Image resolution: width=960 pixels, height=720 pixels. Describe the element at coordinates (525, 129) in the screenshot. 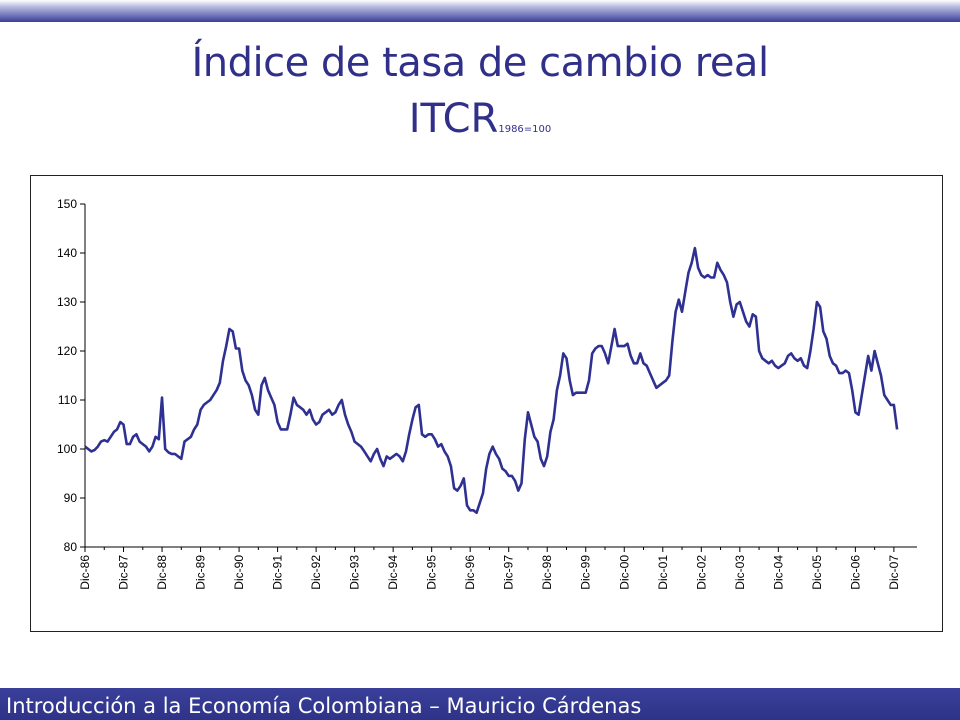

I see `subtitle-base: 1986=100` at that location.